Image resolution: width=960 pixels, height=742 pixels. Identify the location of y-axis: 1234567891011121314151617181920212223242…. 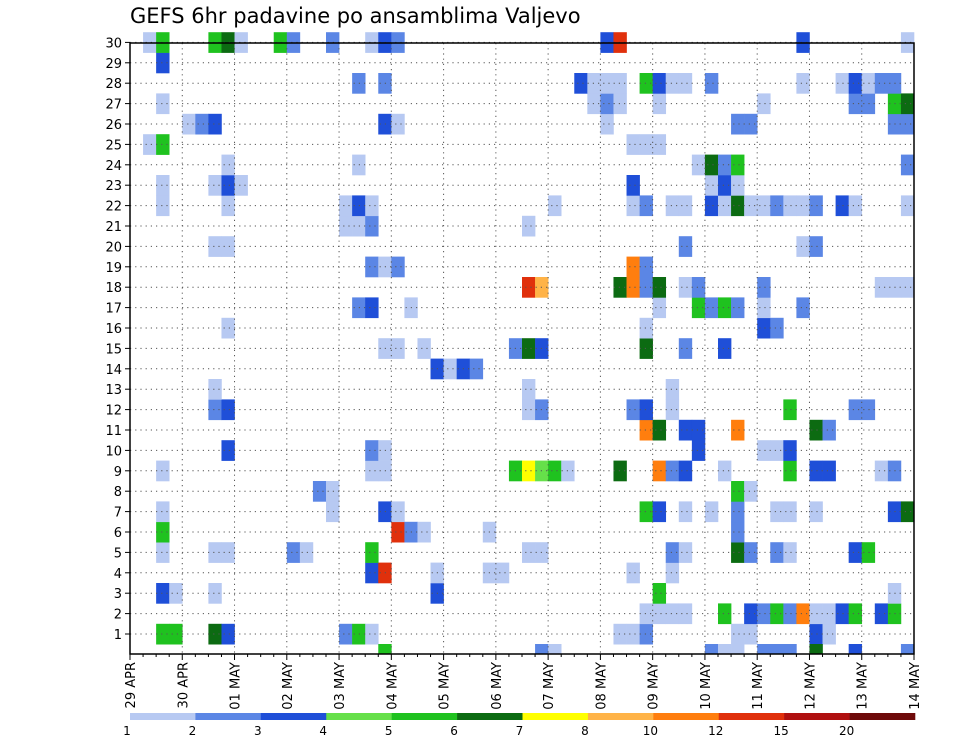
(117, 339).